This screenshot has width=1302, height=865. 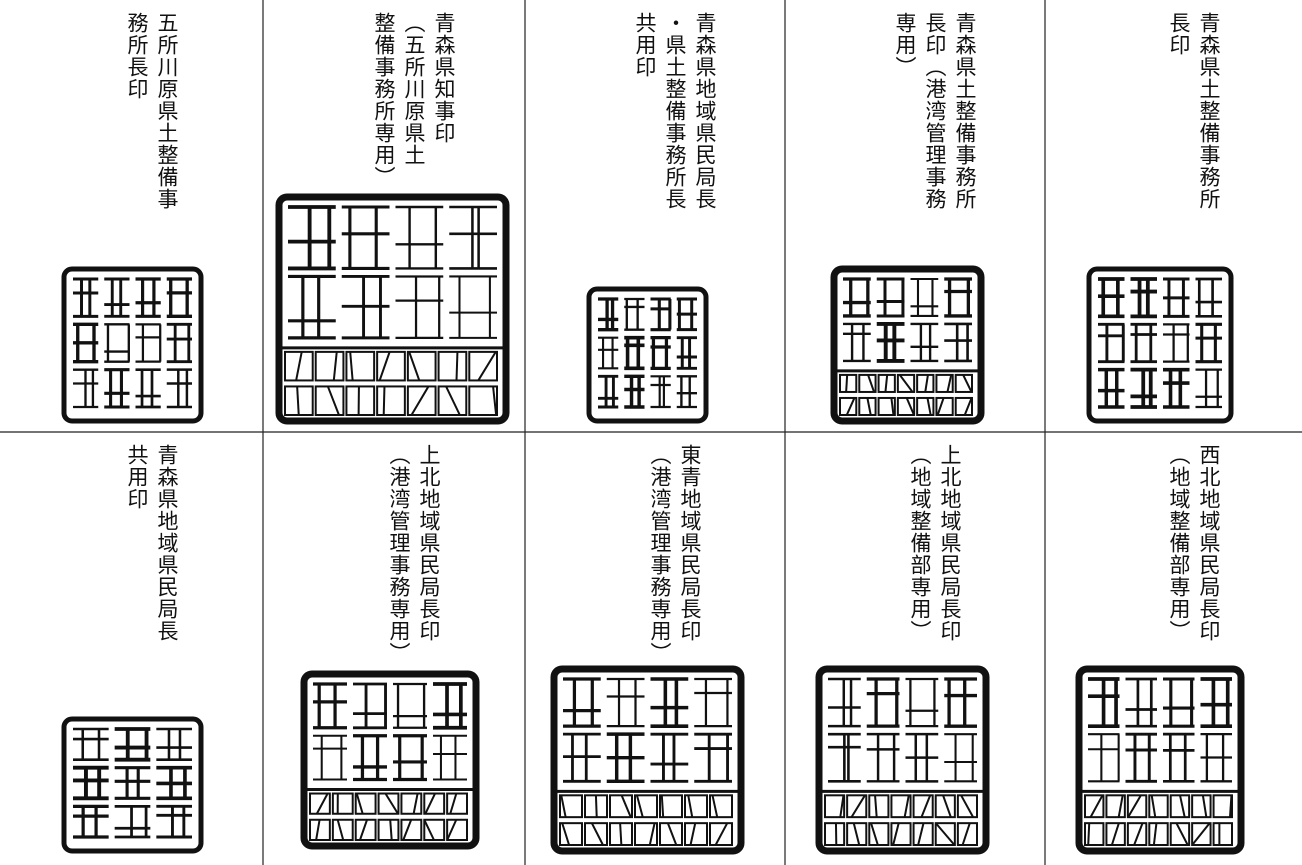 I want to click on seal-cell: 青森県土整備事務所 長印, so click(x=1173, y=216).